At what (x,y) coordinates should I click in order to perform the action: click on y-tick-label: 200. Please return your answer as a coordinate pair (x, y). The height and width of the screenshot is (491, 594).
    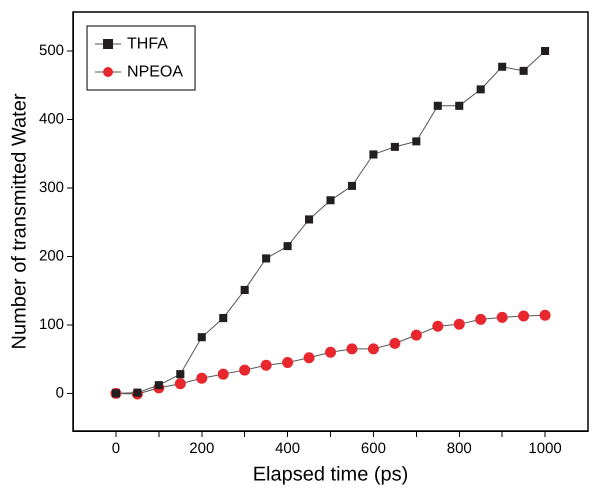
    Looking at the image, I should click on (51, 256).